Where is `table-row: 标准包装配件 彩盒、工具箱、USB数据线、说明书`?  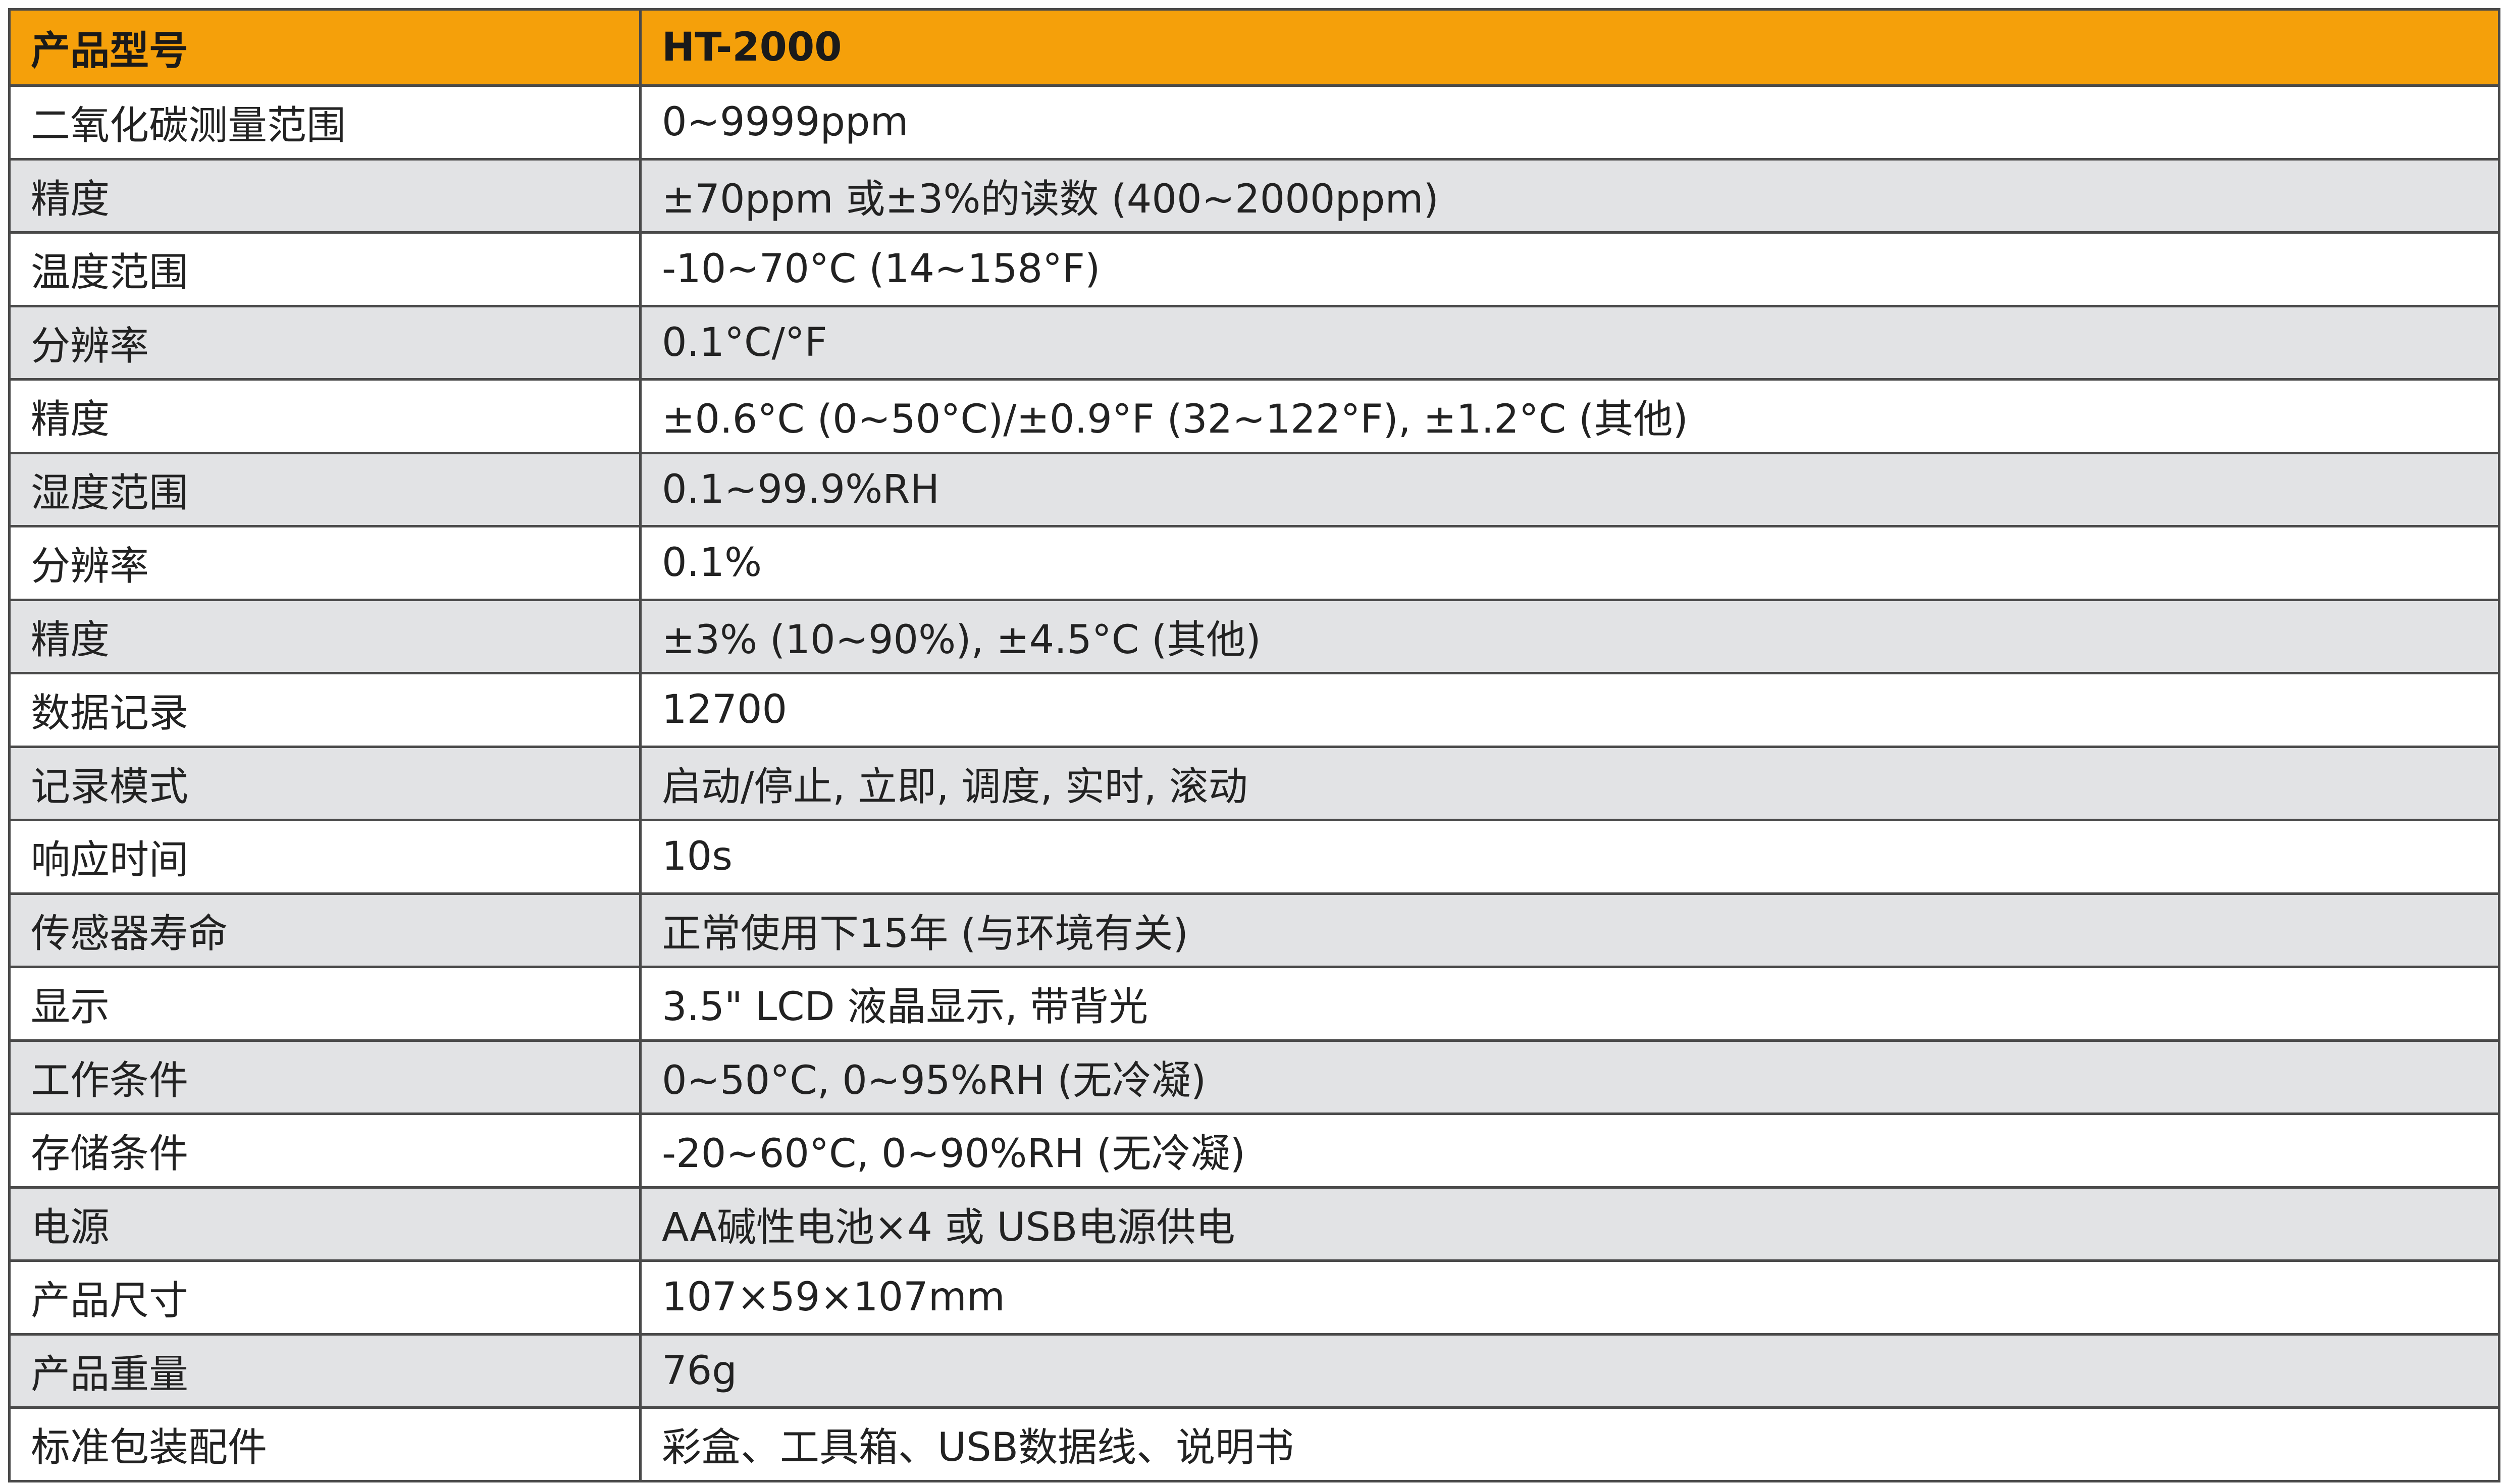 table-row: 标准包装配件 彩盒、工具箱、USB数据线、说明书 is located at coordinates (1254, 1444).